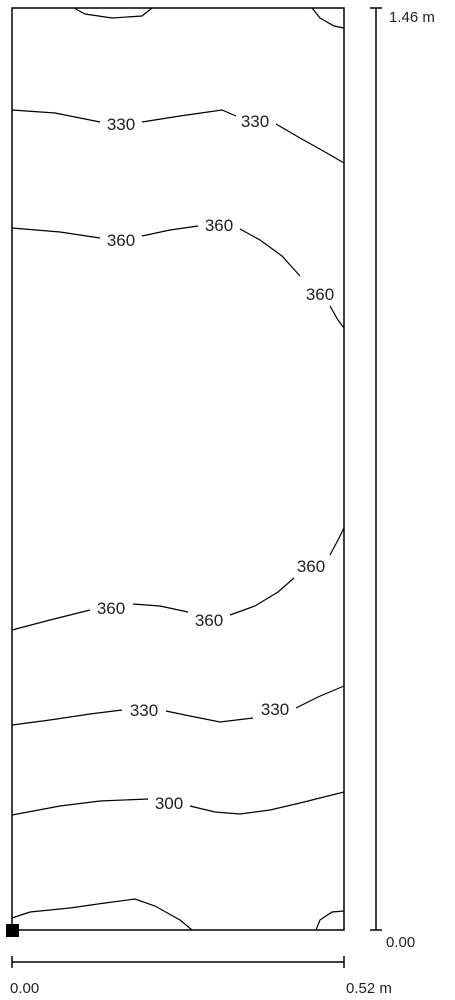 The height and width of the screenshot is (1000, 455). Describe the element at coordinates (376, 469) in the screenshot. I see `y-scale-bar` at that location.